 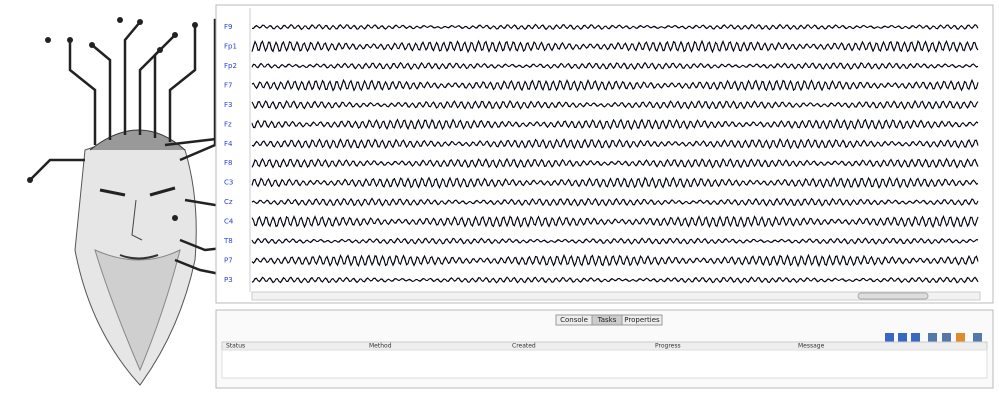 What do you see at coordinates (228, 202) in the screenshot?
I see `channel-label: Cz` at bounding box center [228, 202].